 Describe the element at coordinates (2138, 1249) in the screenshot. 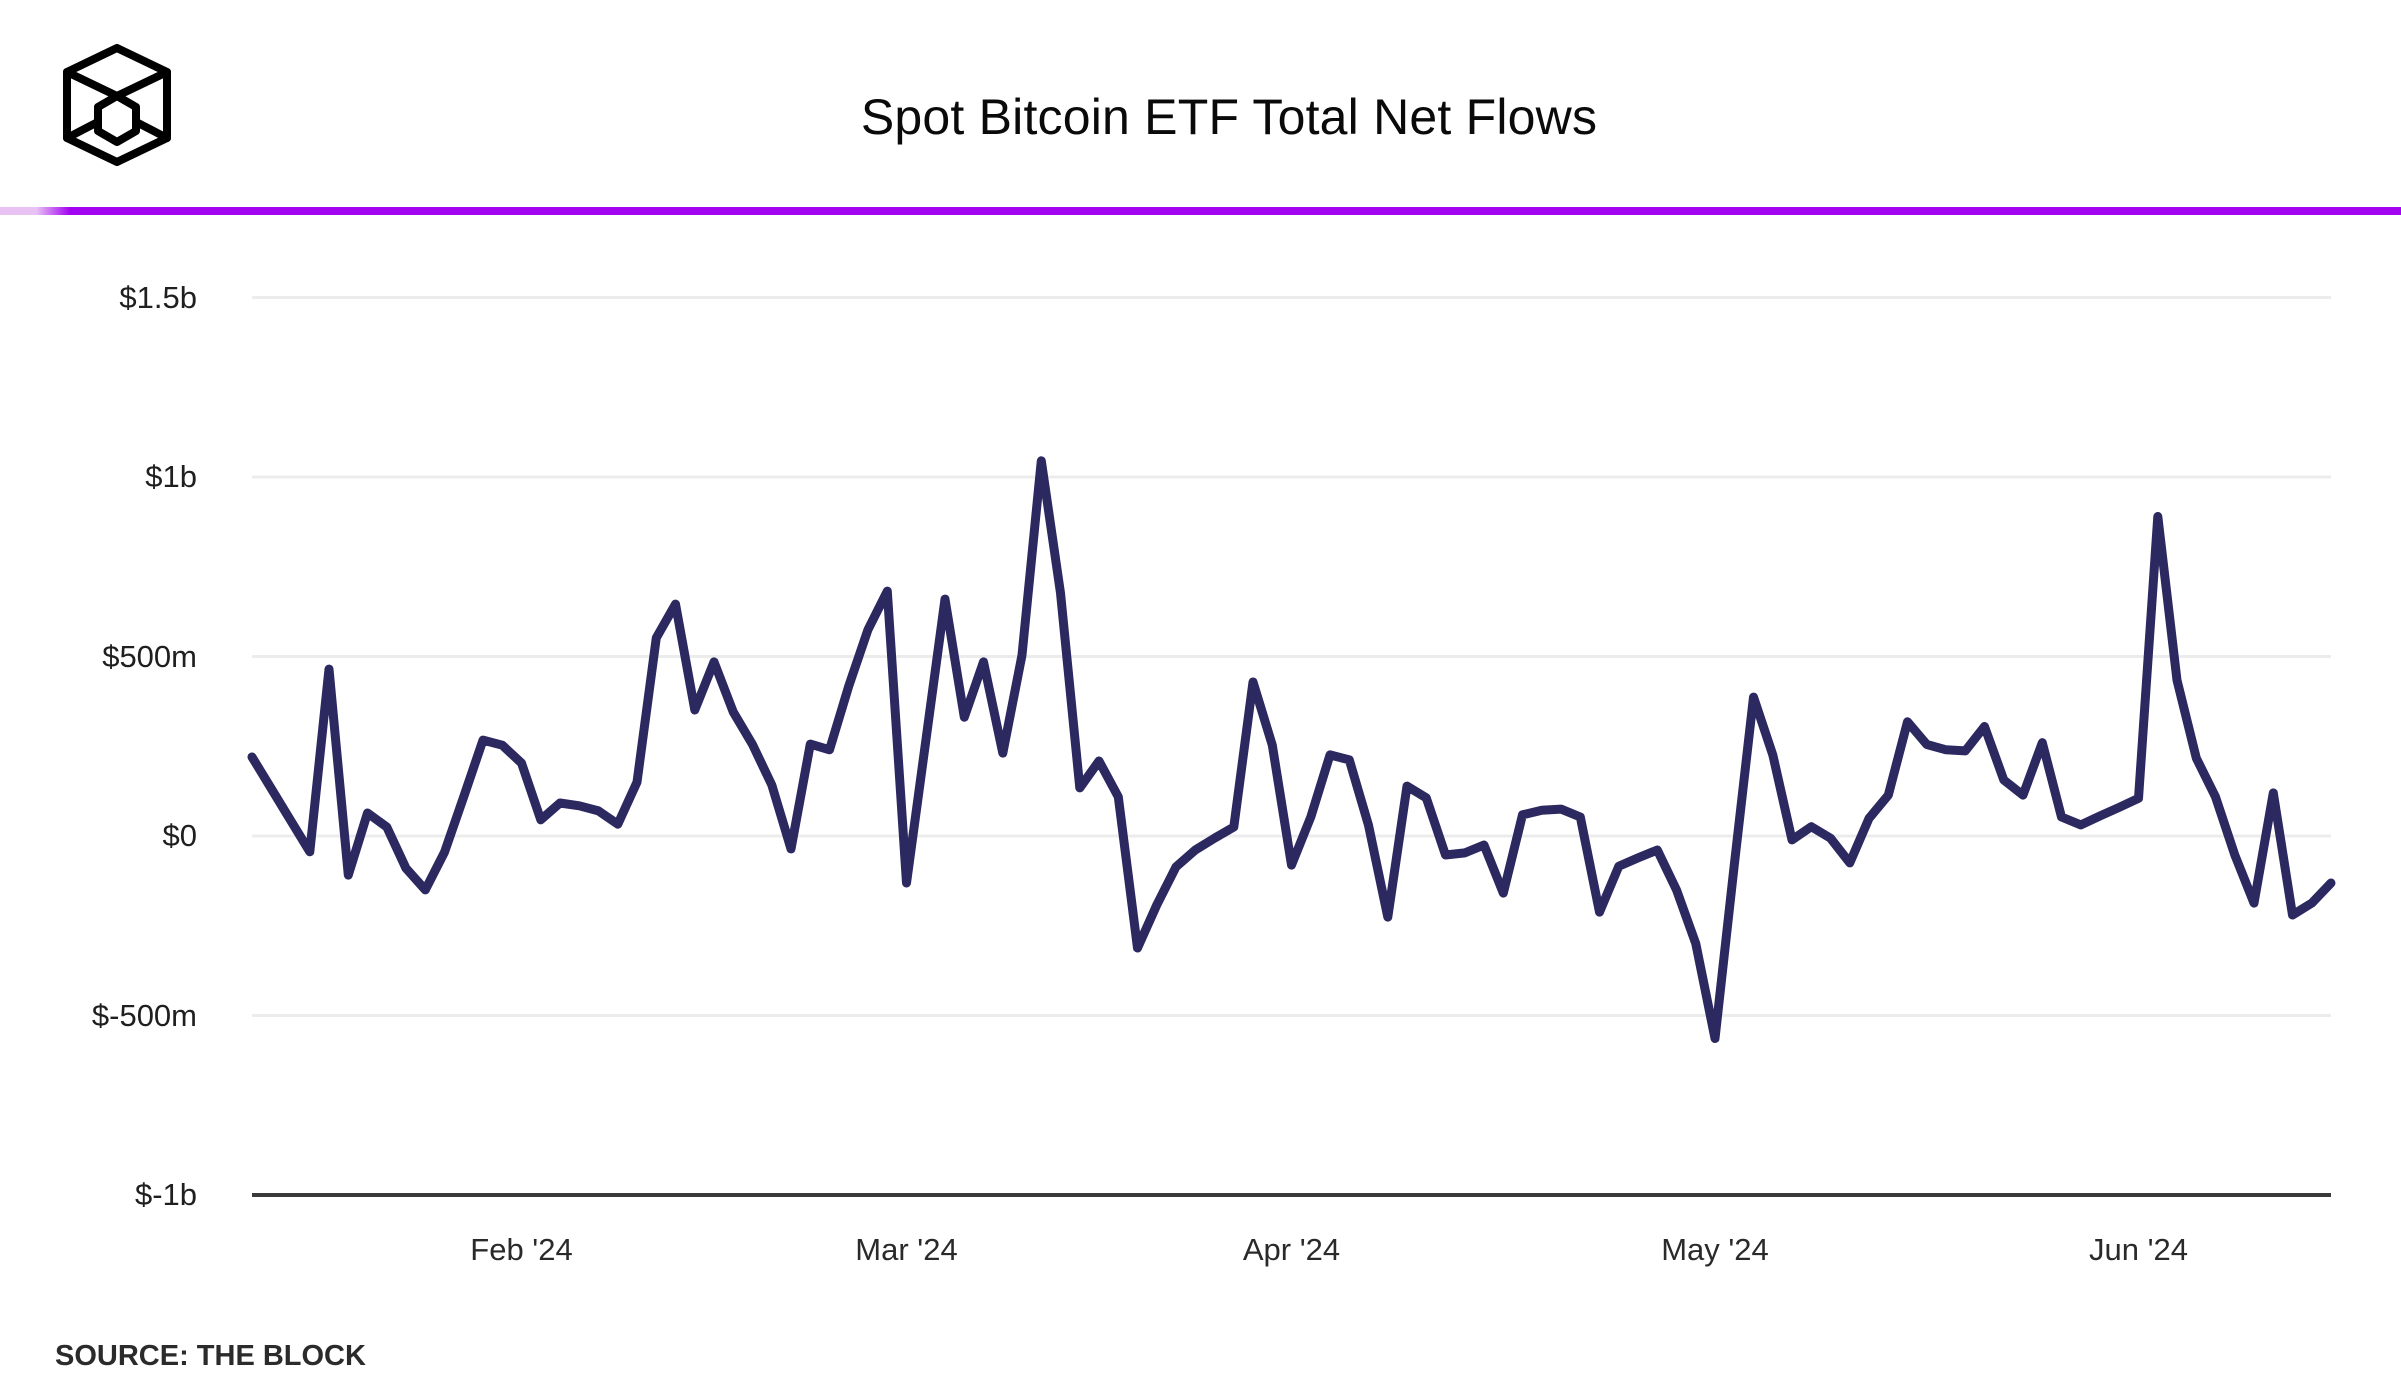

I see `x-axis-label: Jun '24` at that location.